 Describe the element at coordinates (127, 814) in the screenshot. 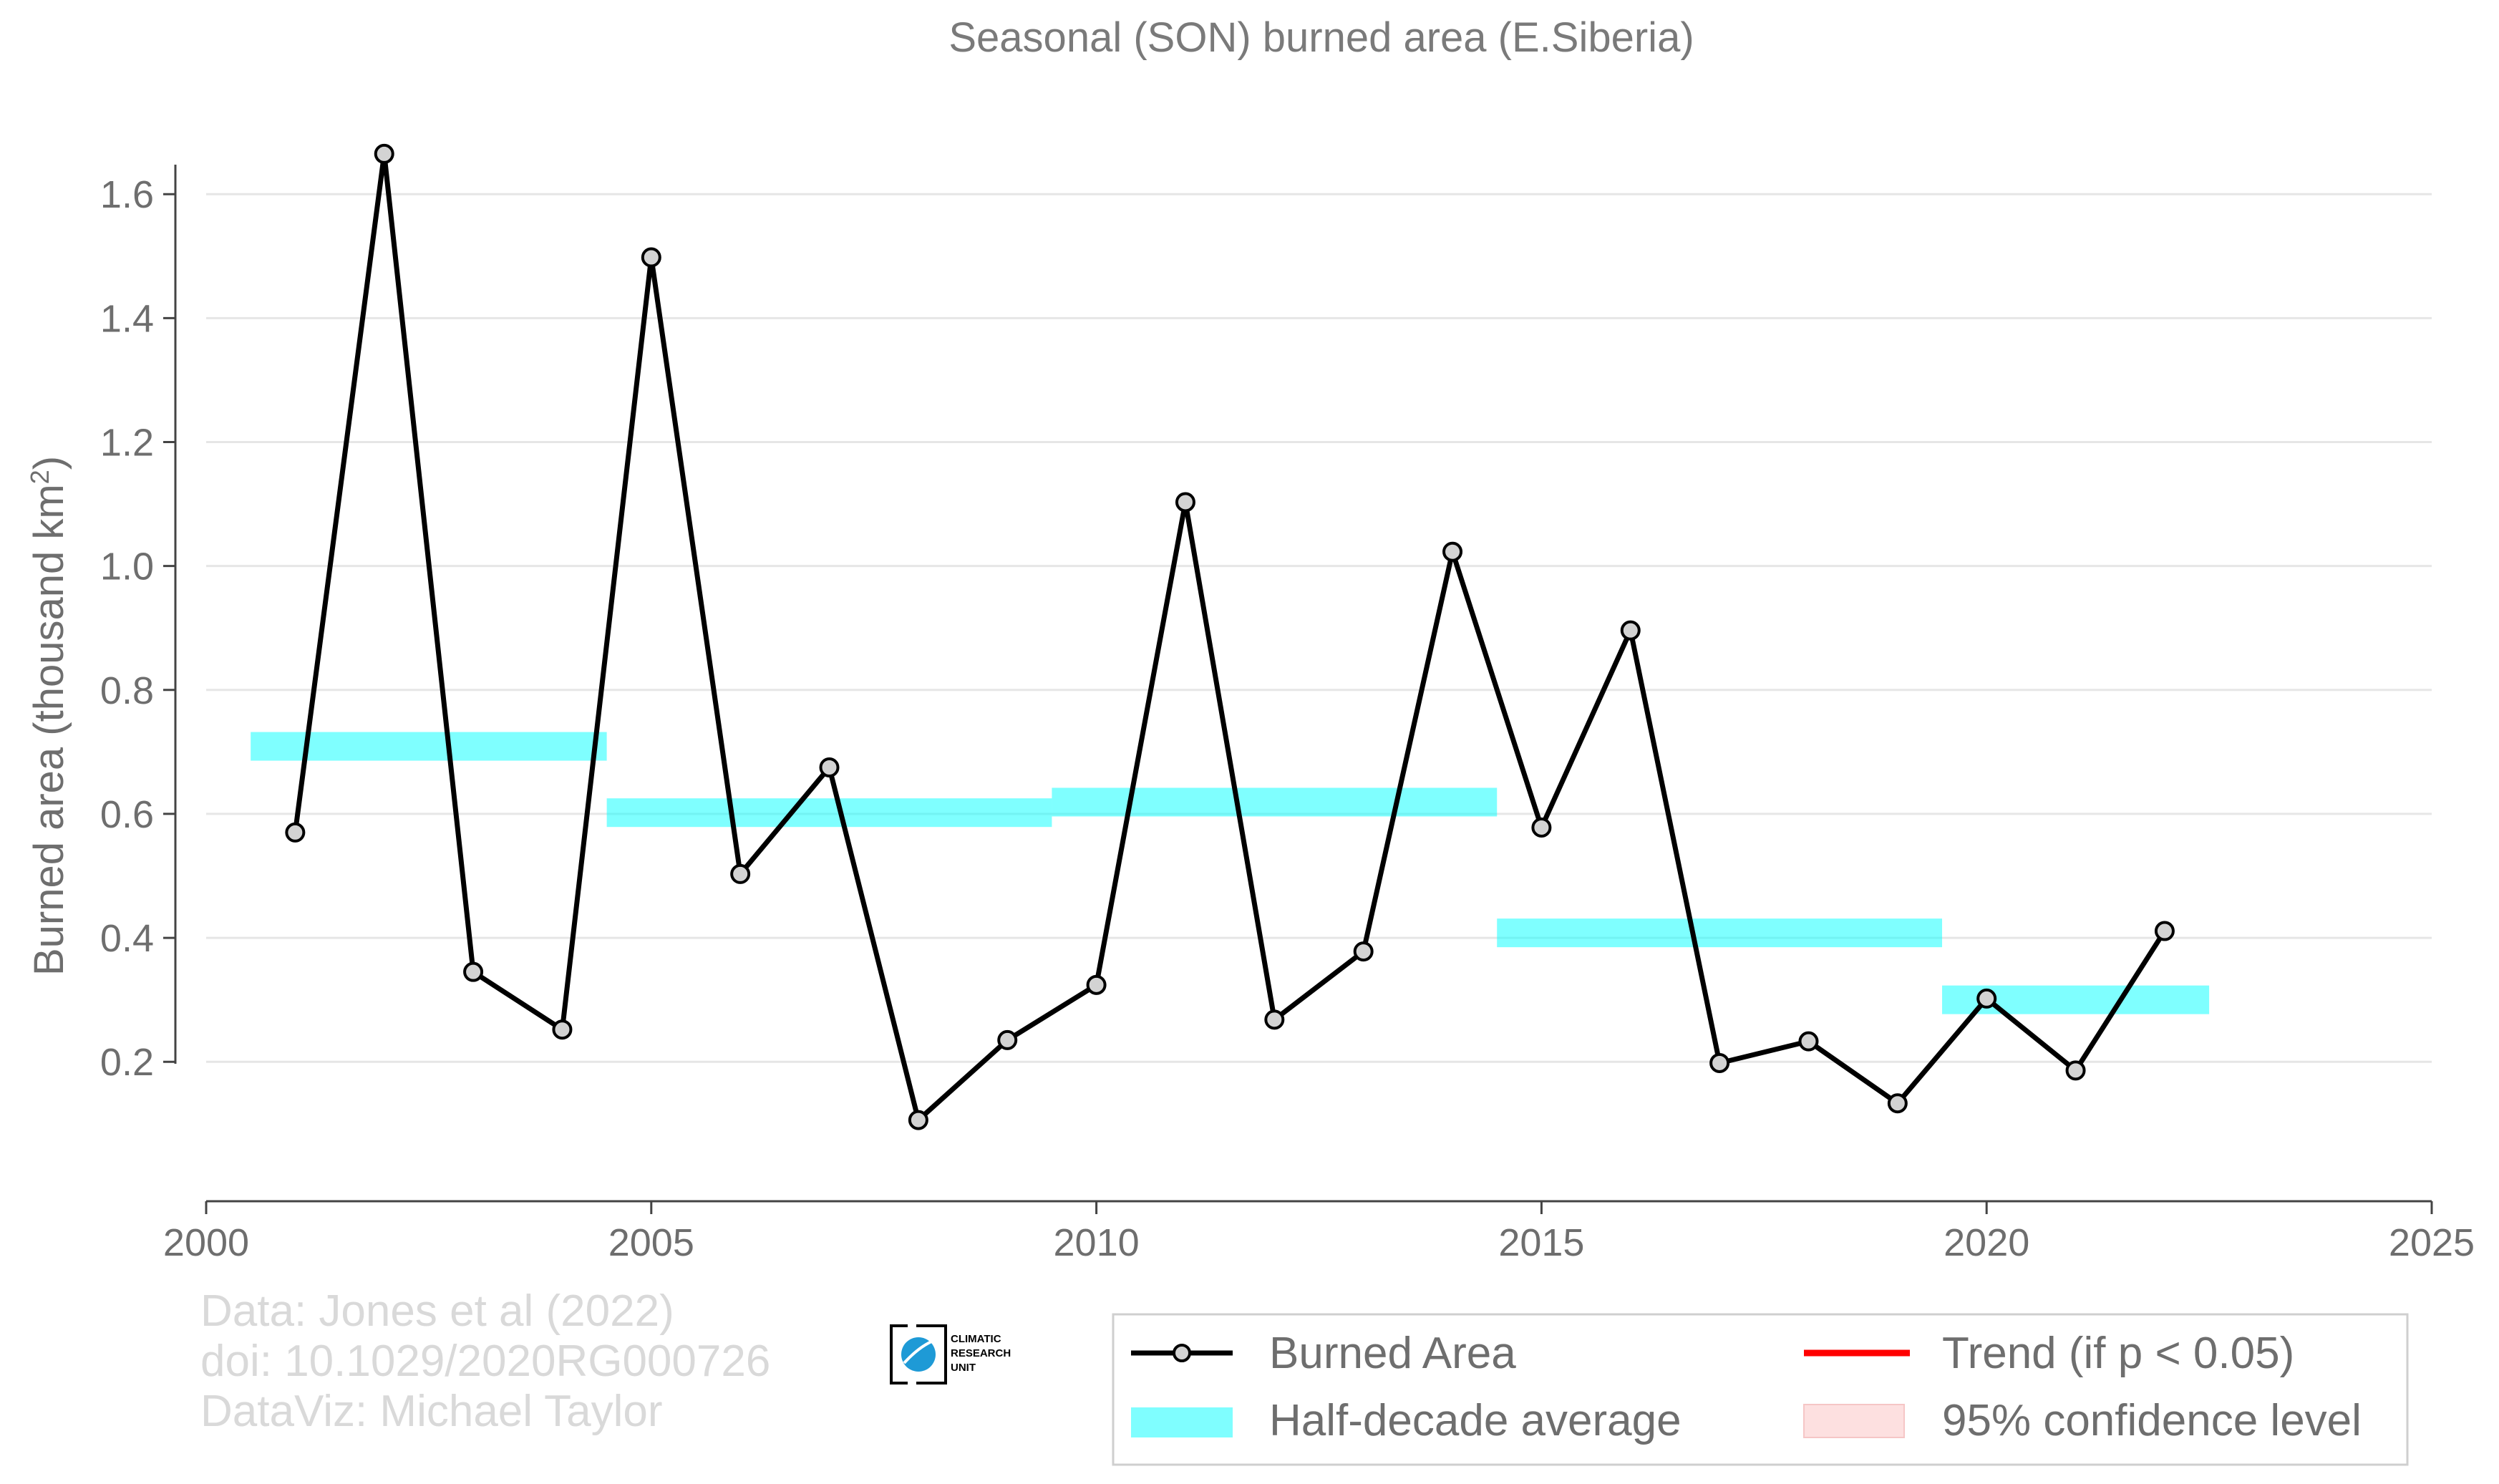

I see `y-tick-label: 0.6` at that location.